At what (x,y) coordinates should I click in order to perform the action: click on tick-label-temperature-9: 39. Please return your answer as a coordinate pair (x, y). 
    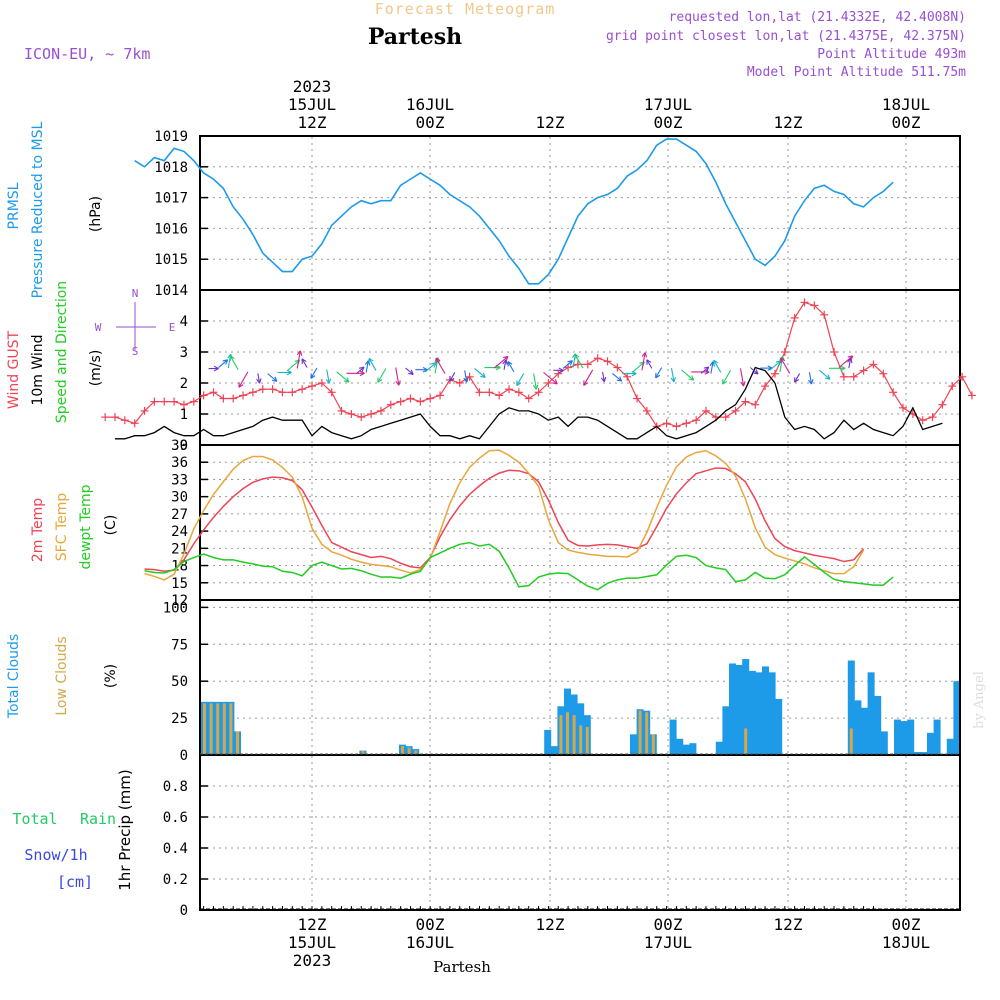
    Looking at the image, I should click on (179, 446).